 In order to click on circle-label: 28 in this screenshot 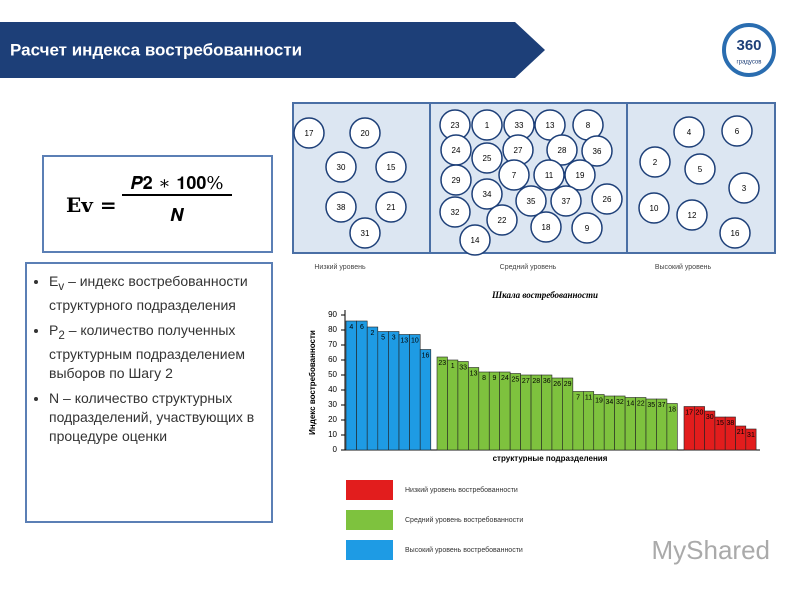, I will do `click(562, 150)`.